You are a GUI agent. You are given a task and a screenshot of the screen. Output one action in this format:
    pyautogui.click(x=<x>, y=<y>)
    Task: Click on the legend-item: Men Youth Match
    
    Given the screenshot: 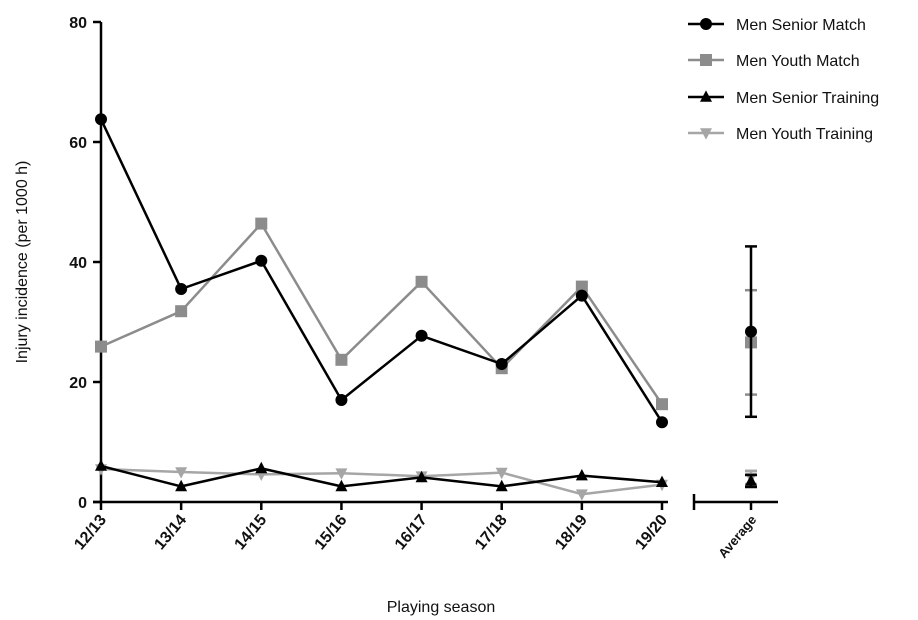 What is the action you would take?
    pyautogui.click(x=774, y=61)
    